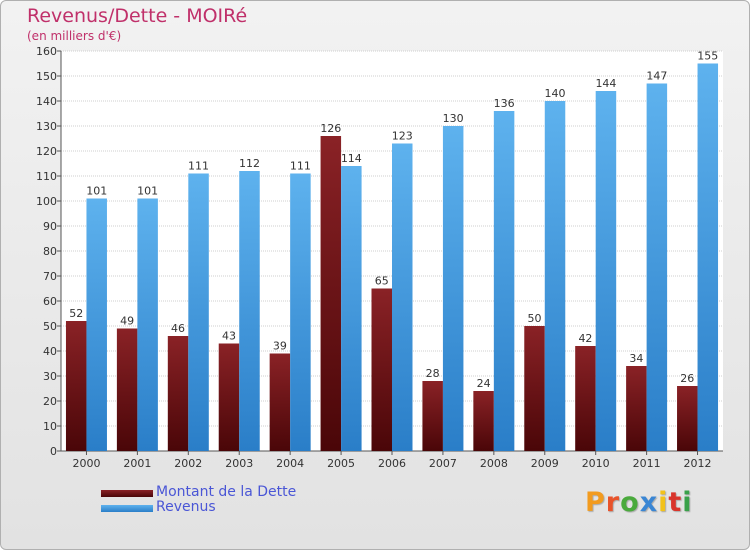 This screenshot has width=750, height=550. I want to click on bar-dette-2001, so click(127, 389).